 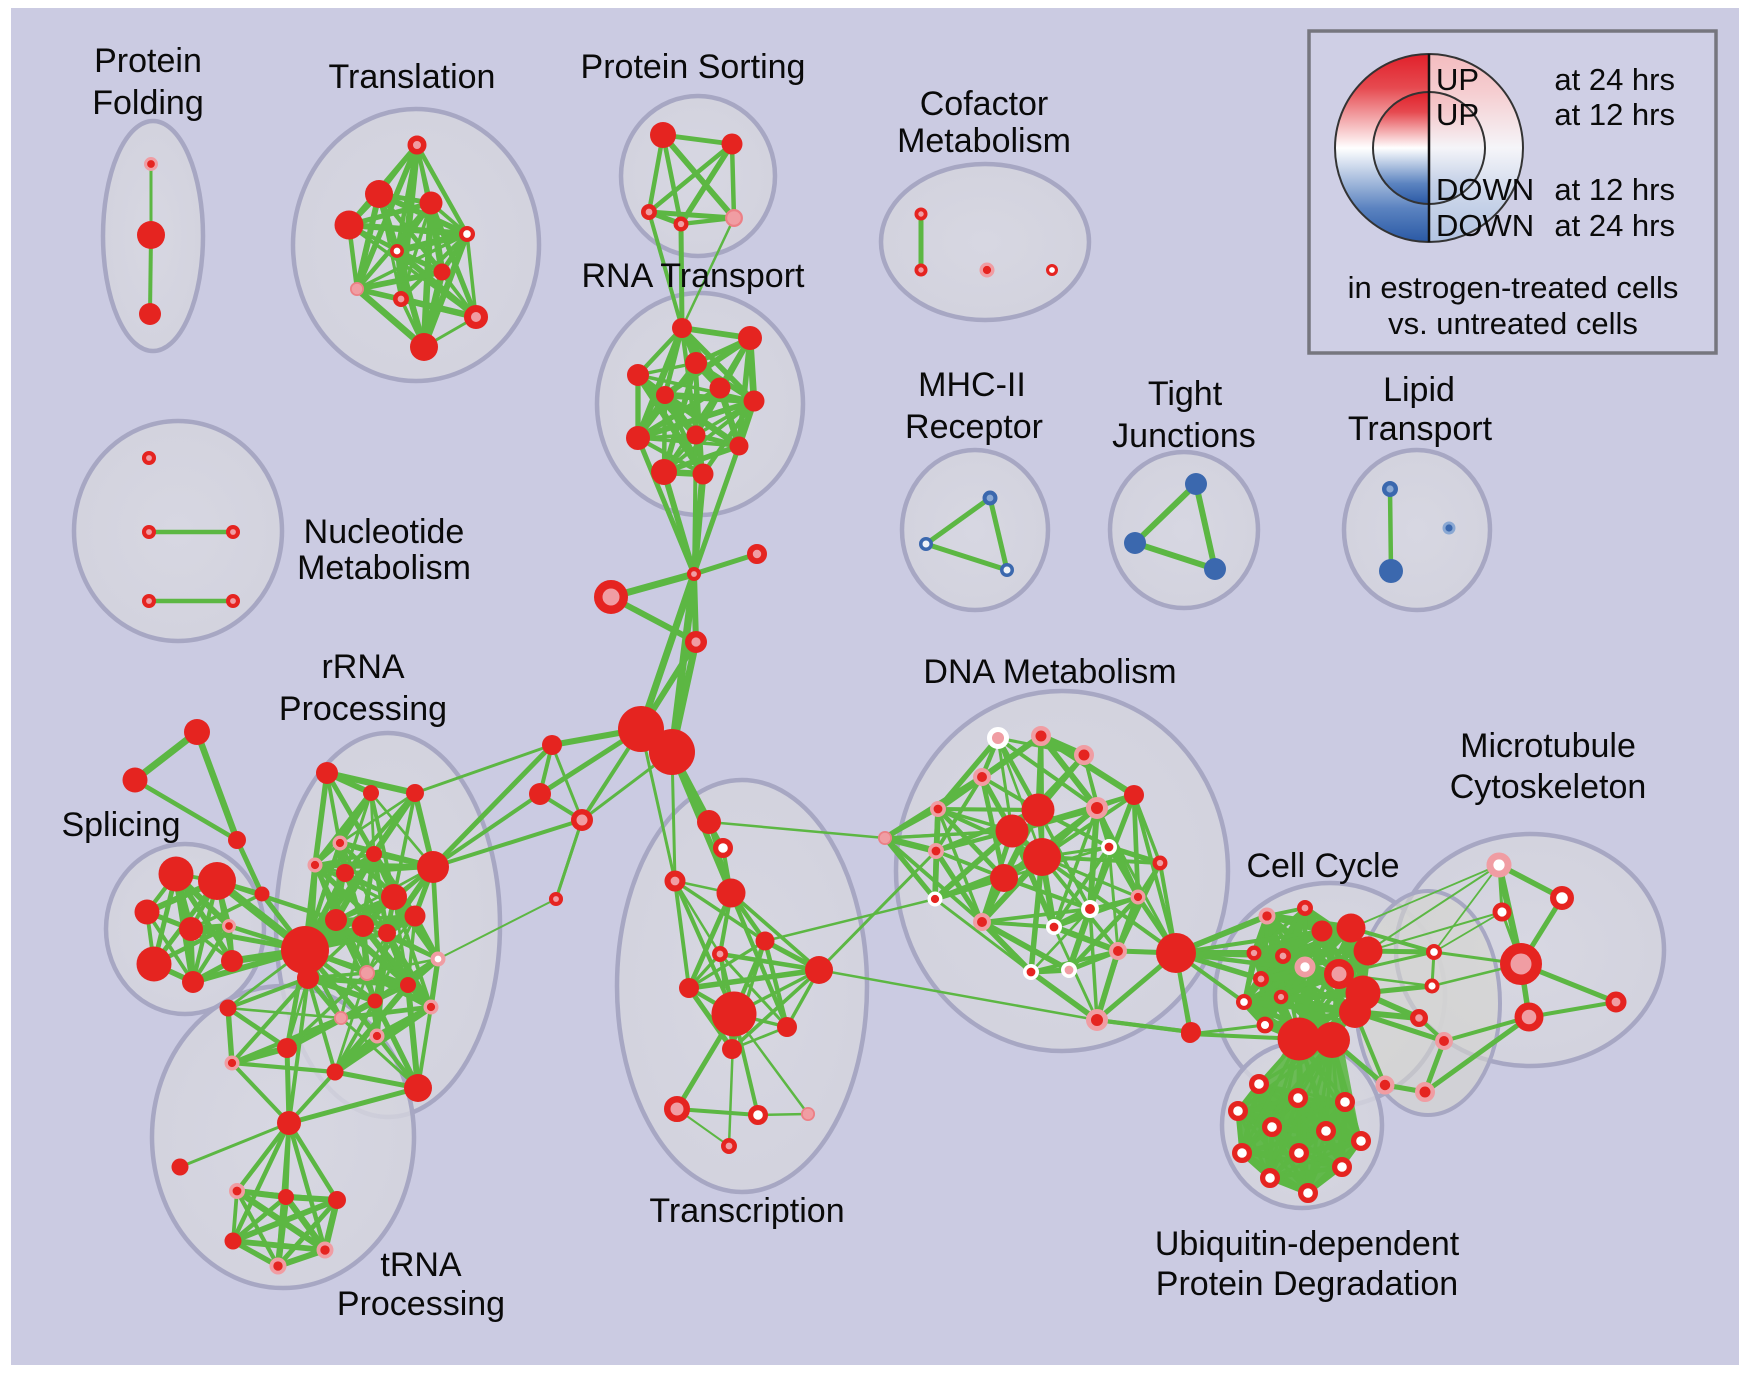 What do you see at coordinates (1185, 394) in the screenshot?
I see `svg-text: Tight` at bounding box center [1185, 394].